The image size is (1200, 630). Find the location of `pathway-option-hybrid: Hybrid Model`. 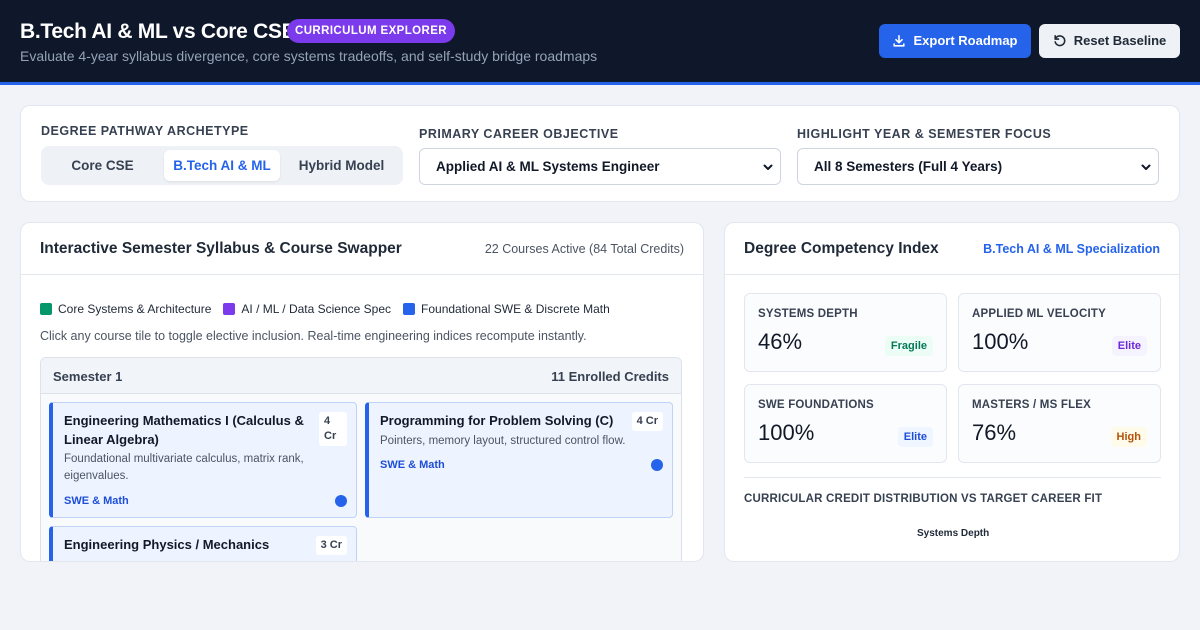

pathway-option-hybrid: Hybrid Model is located at coordinates (341, 165).